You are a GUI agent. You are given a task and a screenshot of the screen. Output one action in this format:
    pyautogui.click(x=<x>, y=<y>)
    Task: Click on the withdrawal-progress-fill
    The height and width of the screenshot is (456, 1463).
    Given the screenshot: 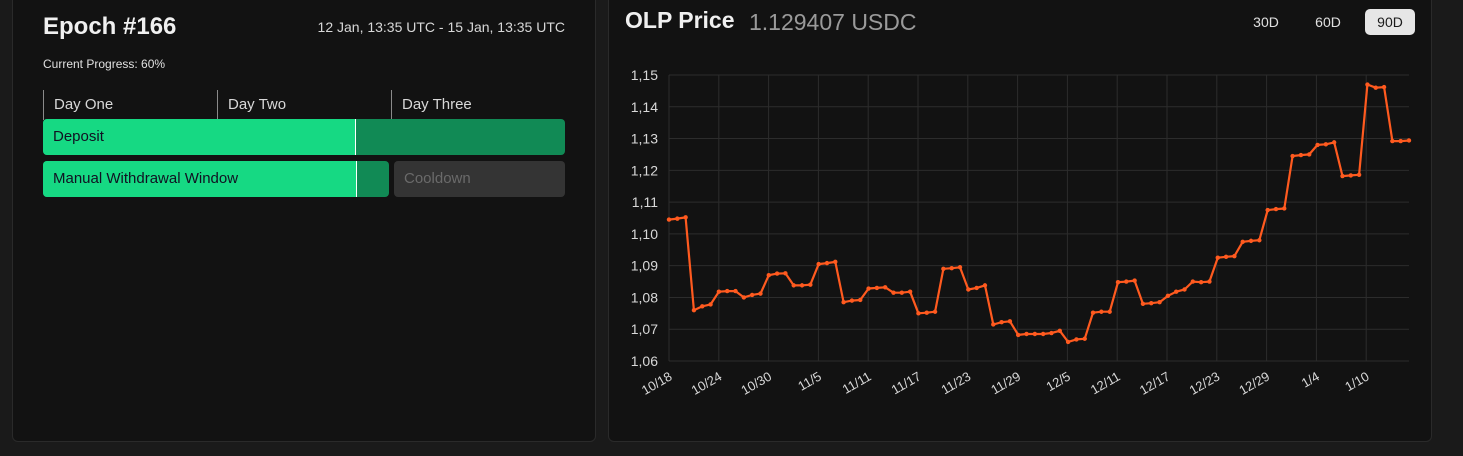 What is the action you would take?
    pyautogui.click(x=199, y=179)
    